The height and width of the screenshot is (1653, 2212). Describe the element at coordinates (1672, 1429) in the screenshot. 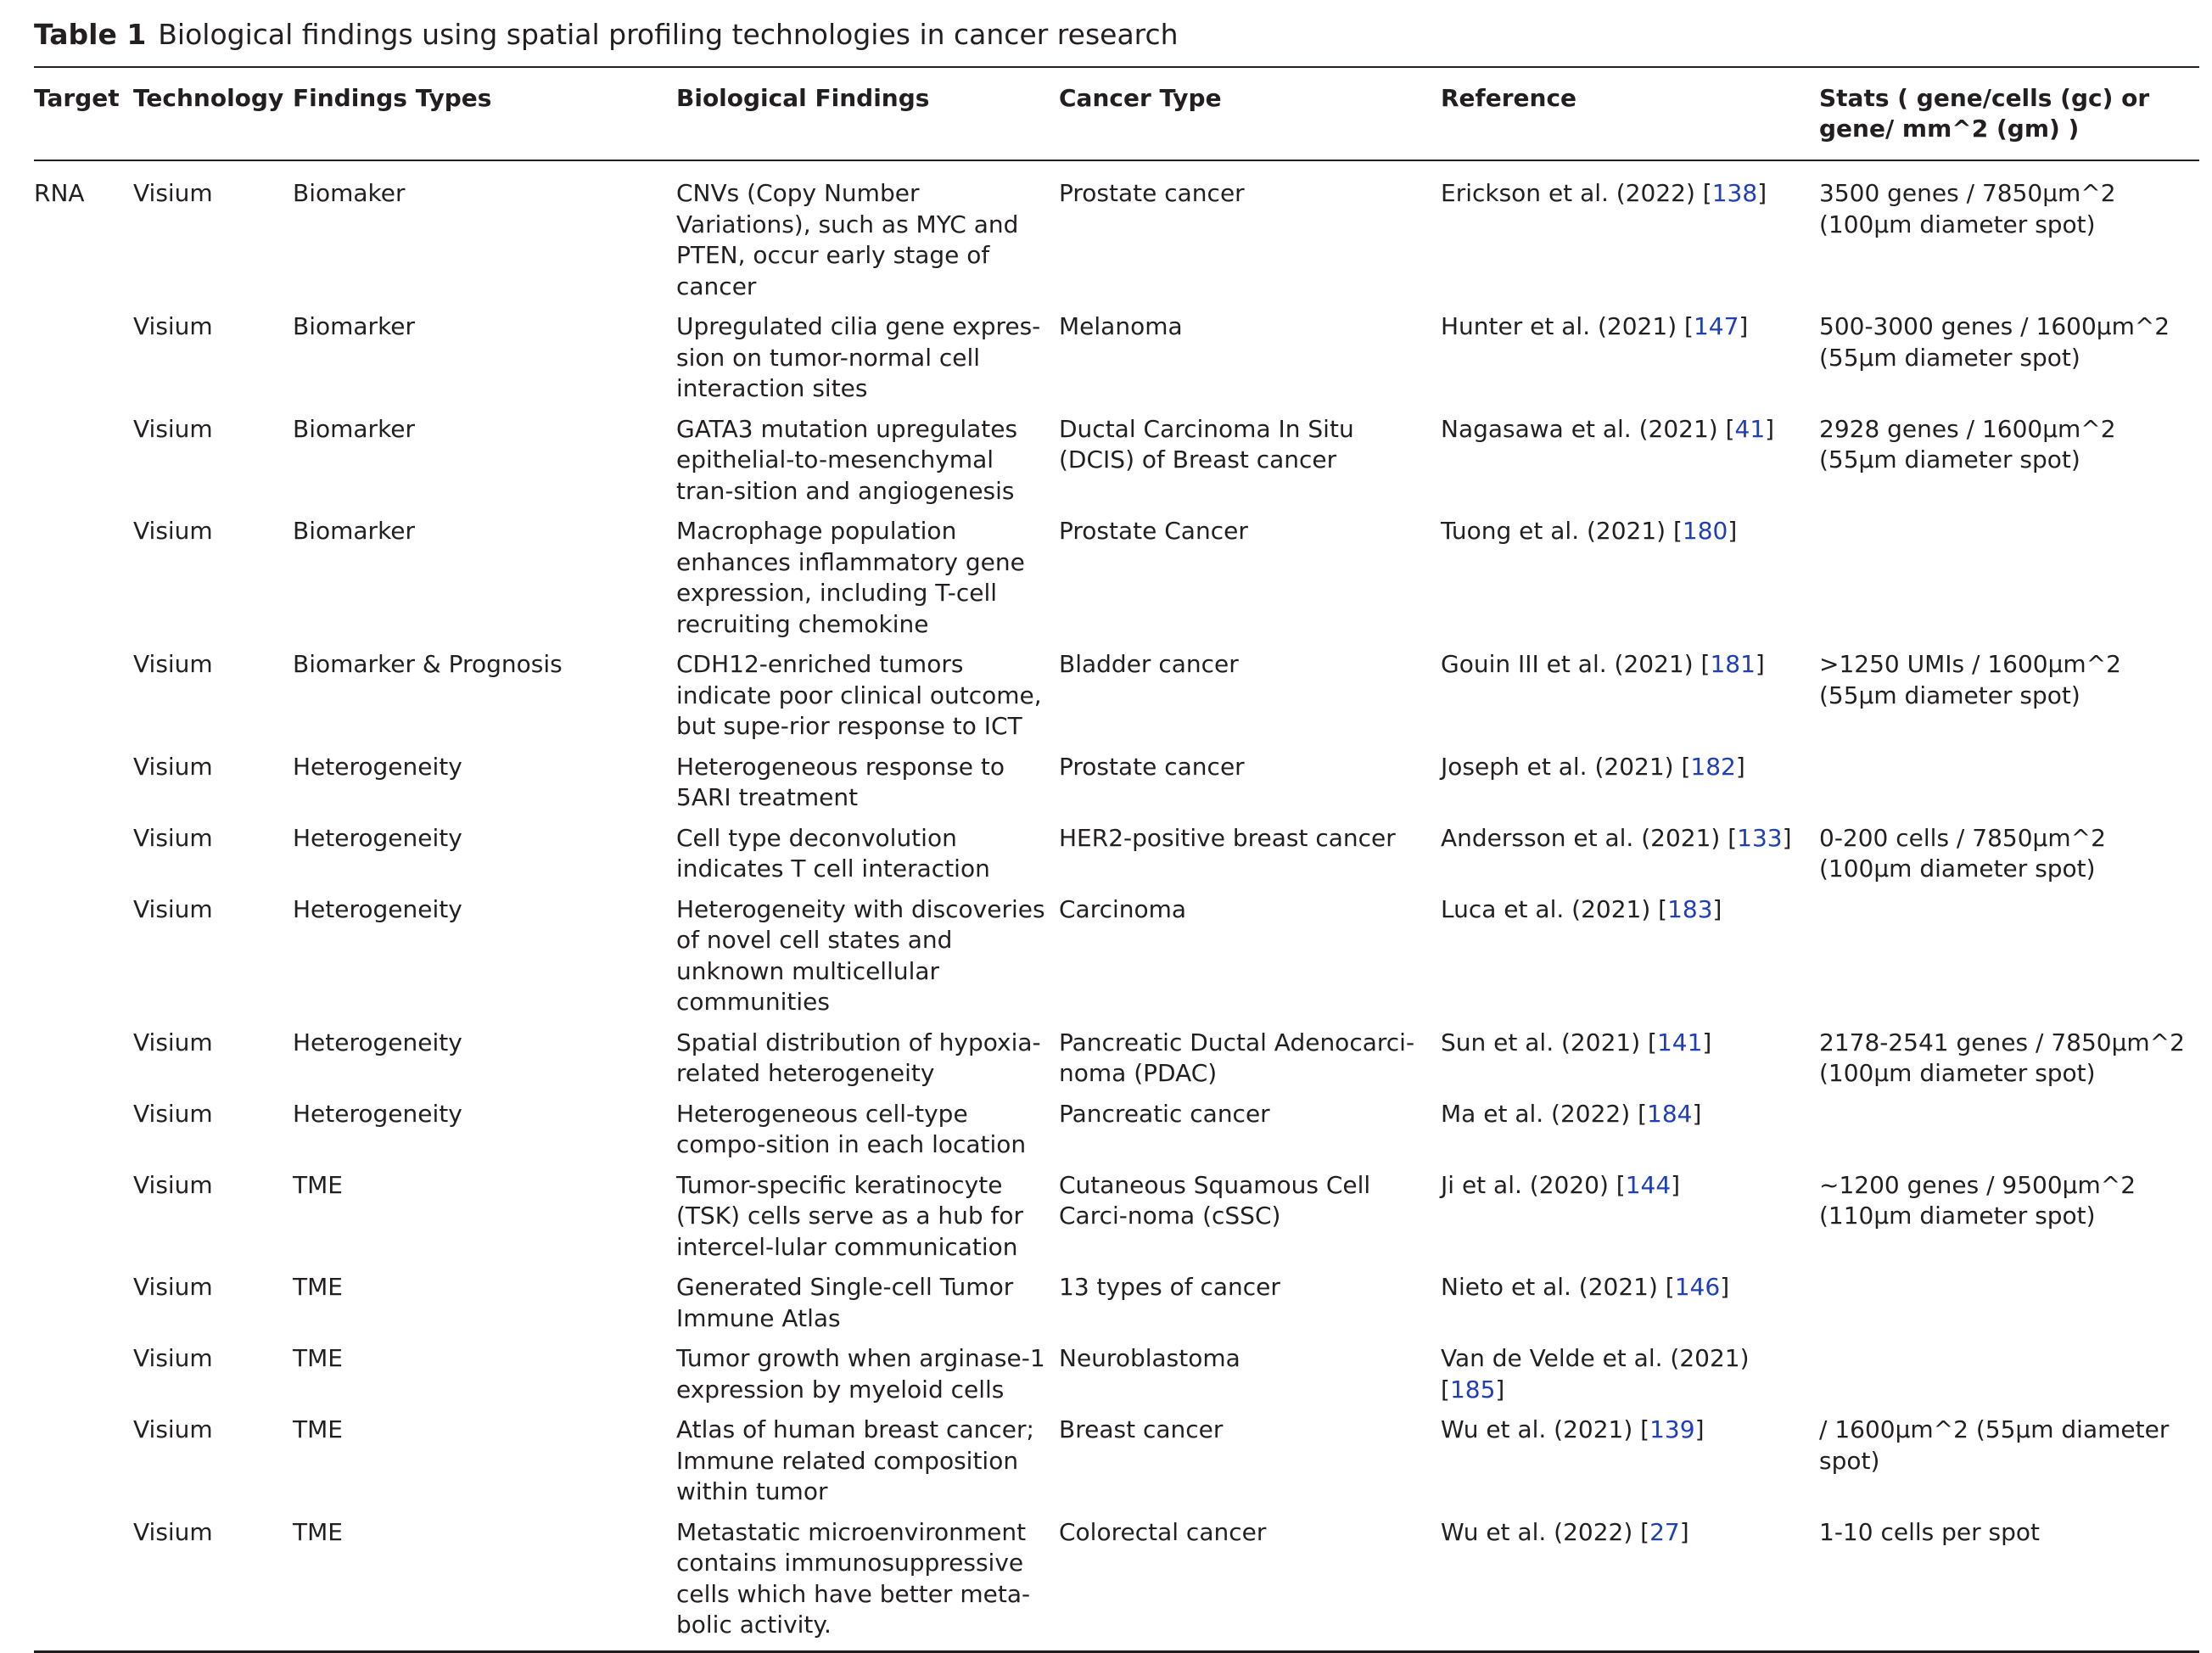

I see `citation-link: 139` at that location.